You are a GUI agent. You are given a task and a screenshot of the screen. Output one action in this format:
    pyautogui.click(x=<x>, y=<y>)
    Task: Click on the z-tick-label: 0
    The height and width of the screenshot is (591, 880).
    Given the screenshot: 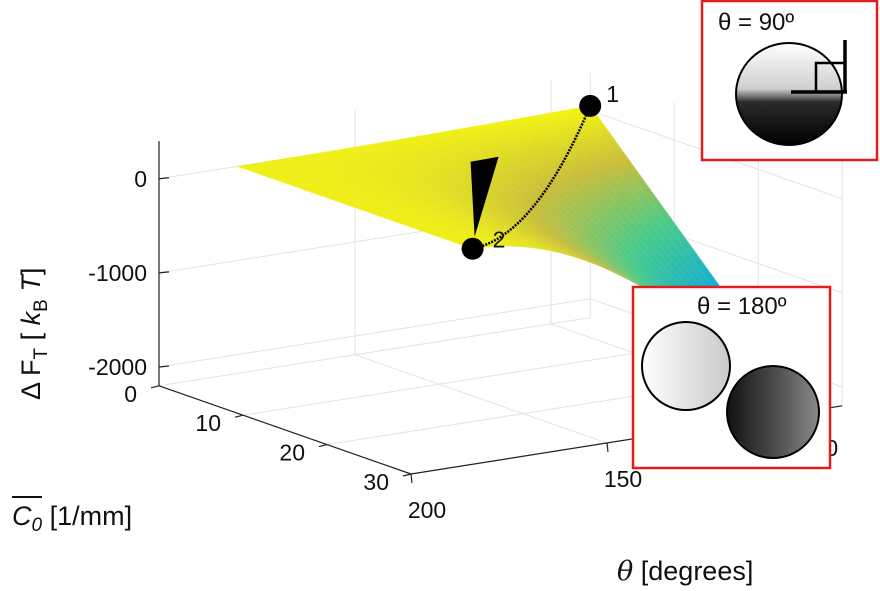 What is the action you would take?
    pyautogui.click(x=140, y=179)
    